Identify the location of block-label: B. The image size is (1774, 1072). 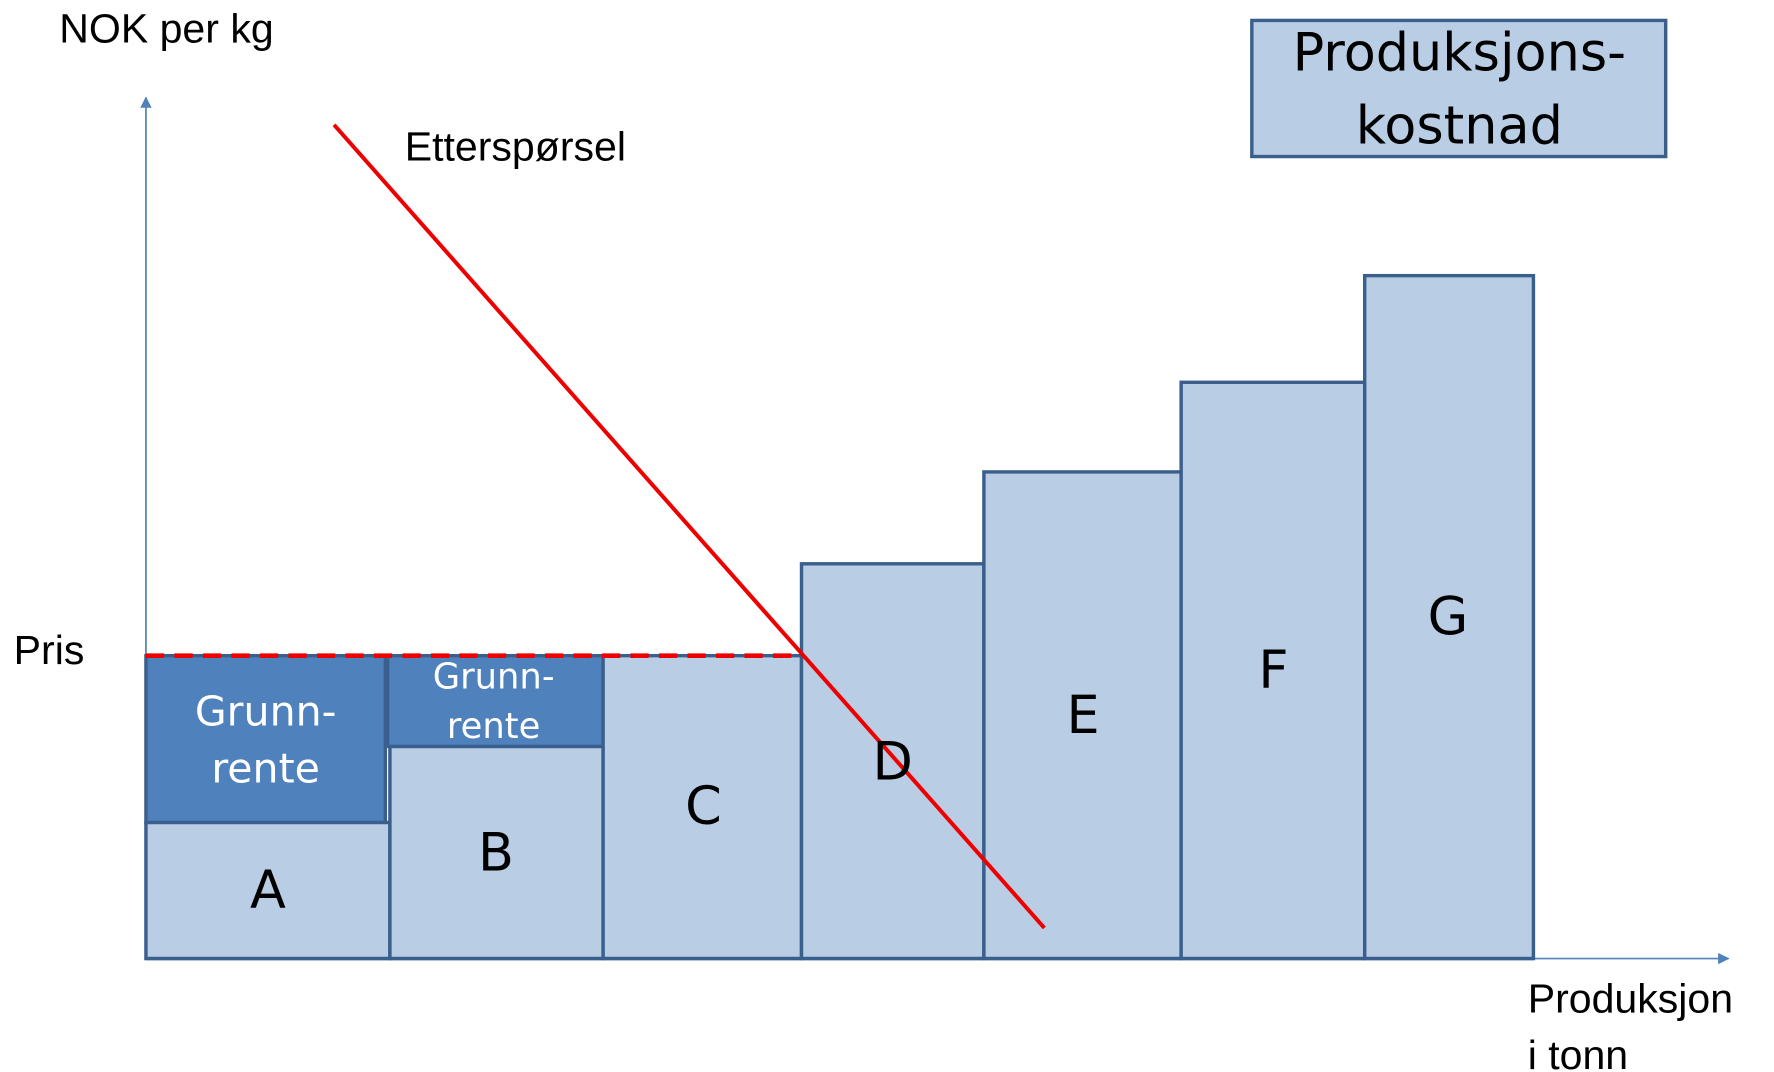
(496, 853).